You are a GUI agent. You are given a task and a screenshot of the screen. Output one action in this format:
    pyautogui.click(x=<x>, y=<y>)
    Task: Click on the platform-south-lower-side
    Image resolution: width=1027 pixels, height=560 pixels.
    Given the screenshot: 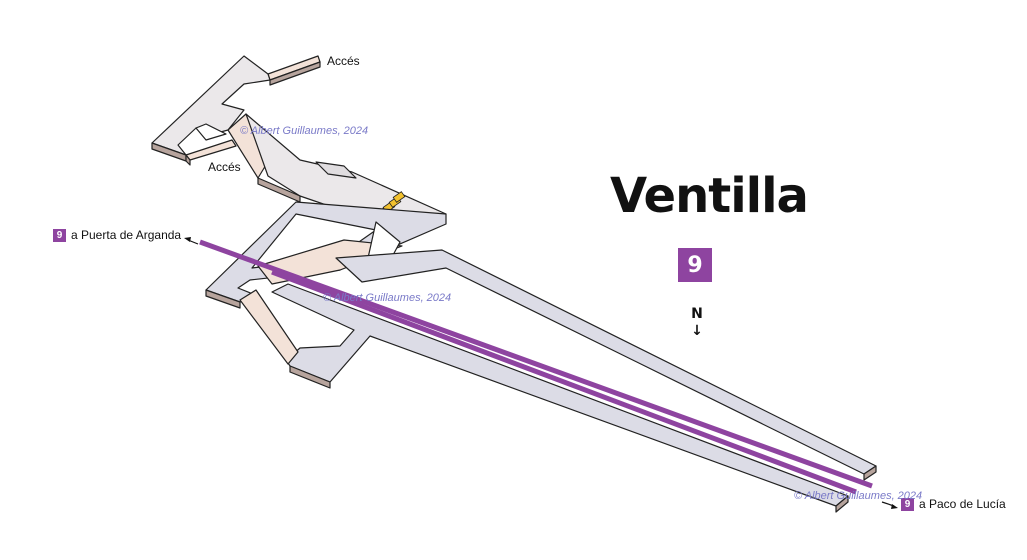 What is the action you would take?
    pyautogui.click(x=310, y=377)
    